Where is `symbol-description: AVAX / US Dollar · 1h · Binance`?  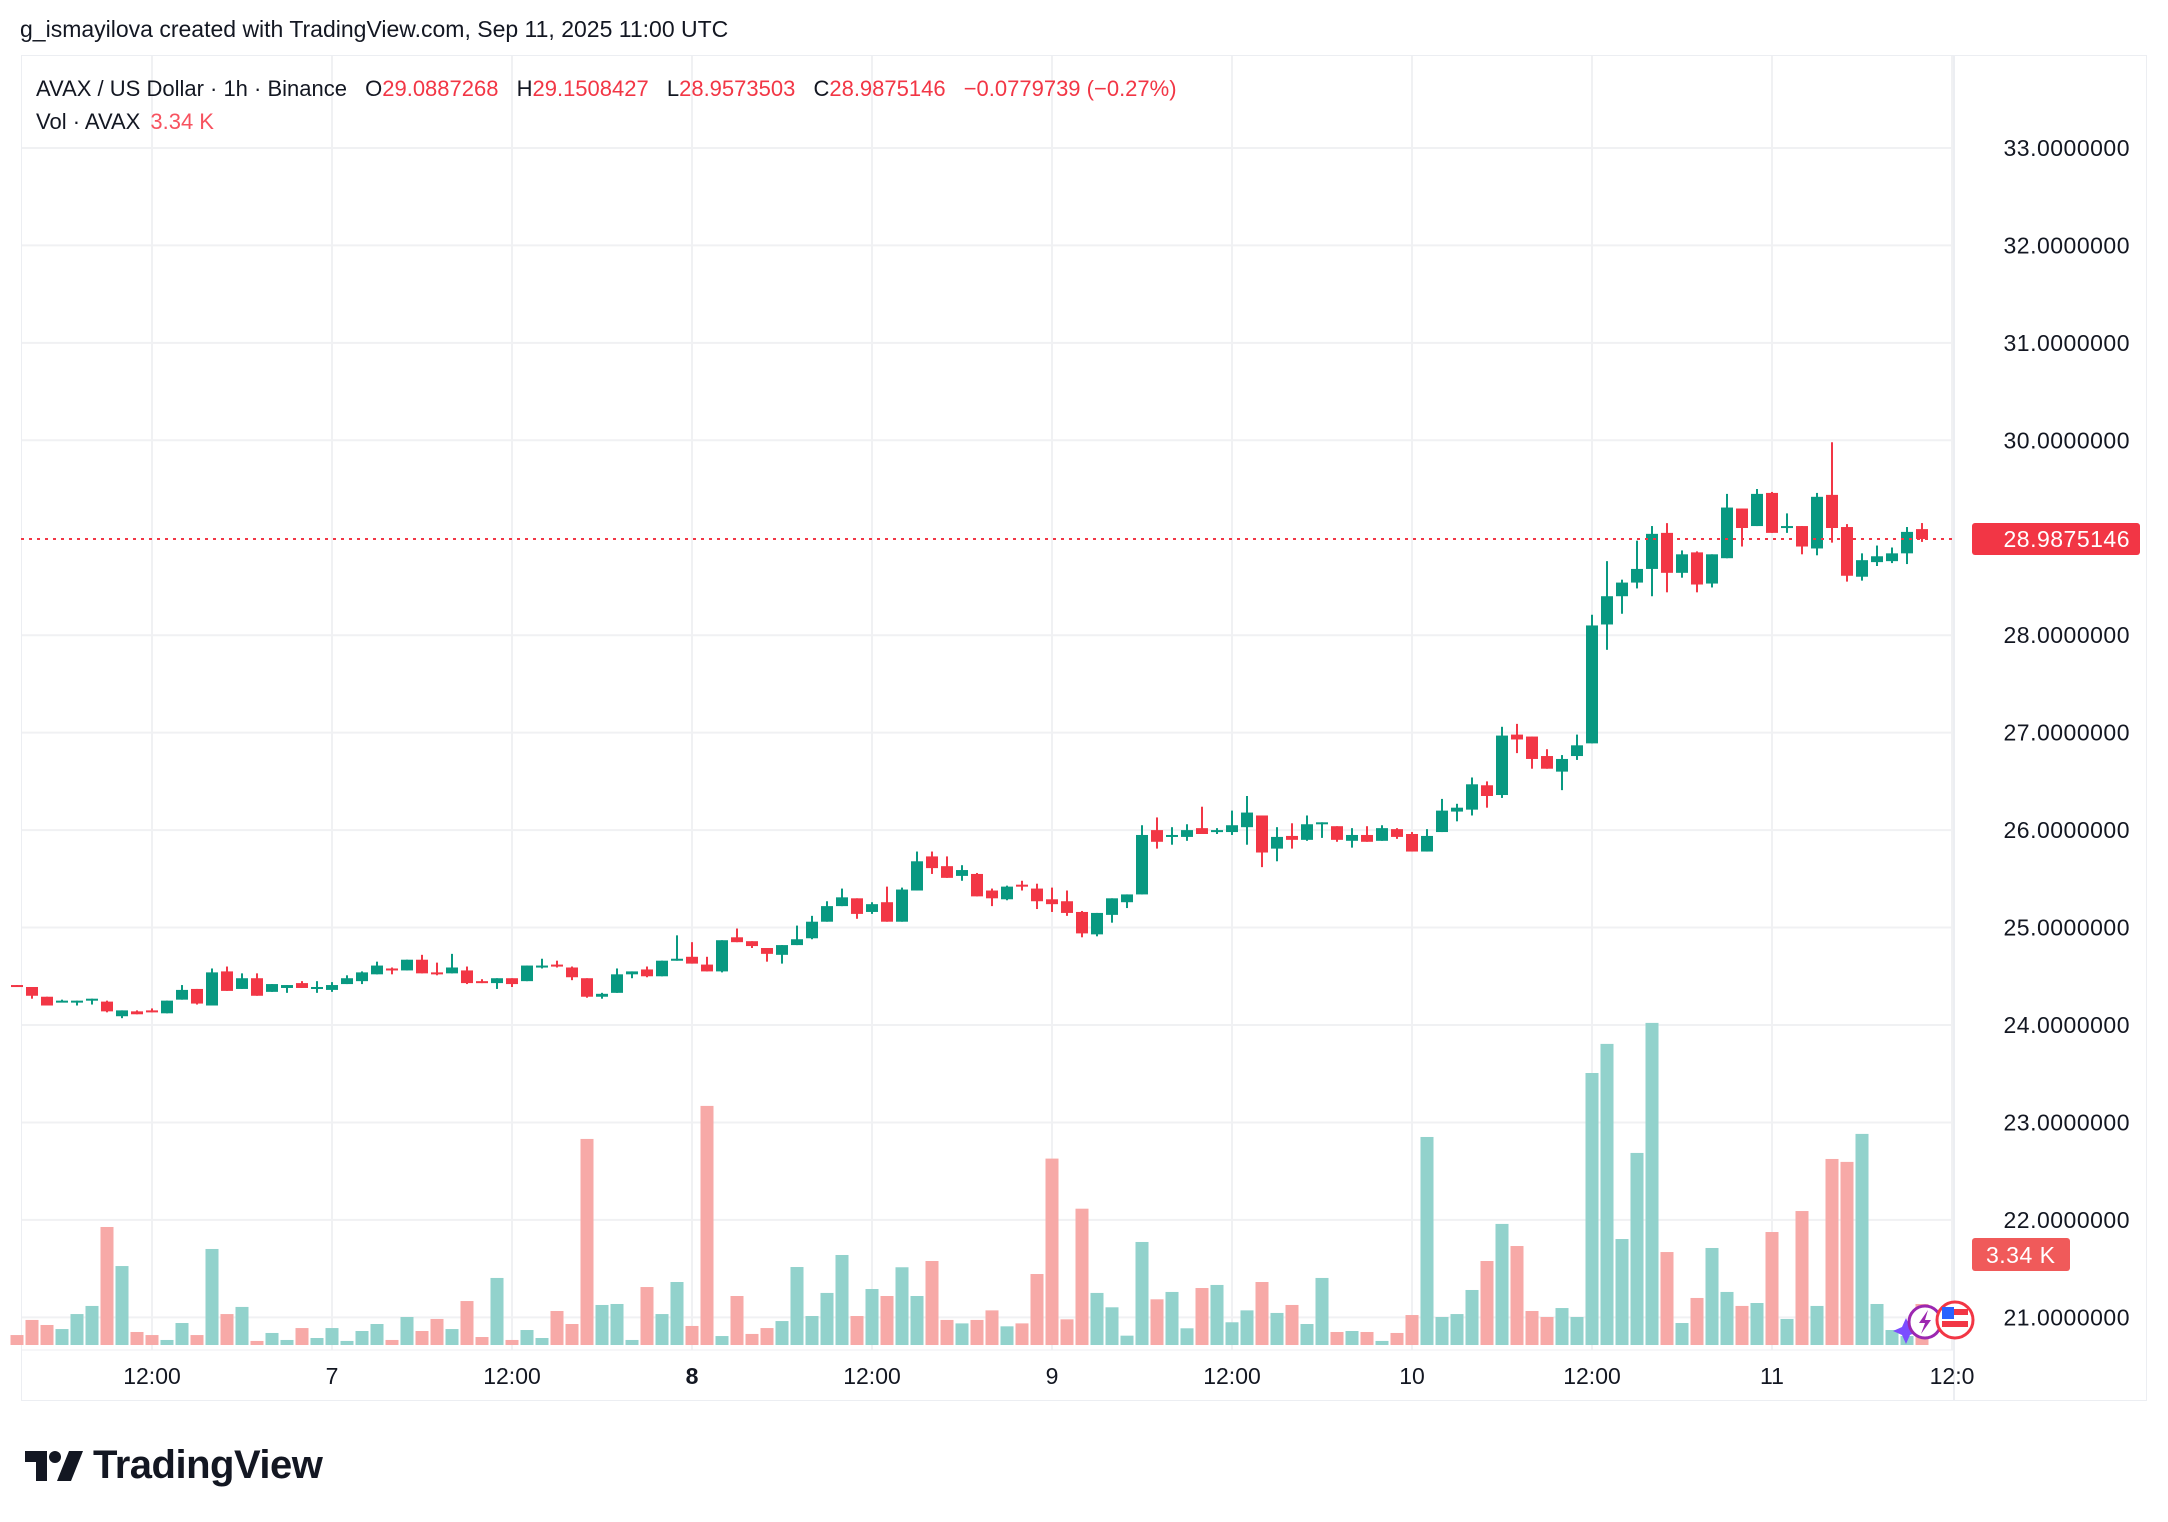 symbol-description: AVAX / US Dollar · 1h · Binance is located at coordinates (191, 88).